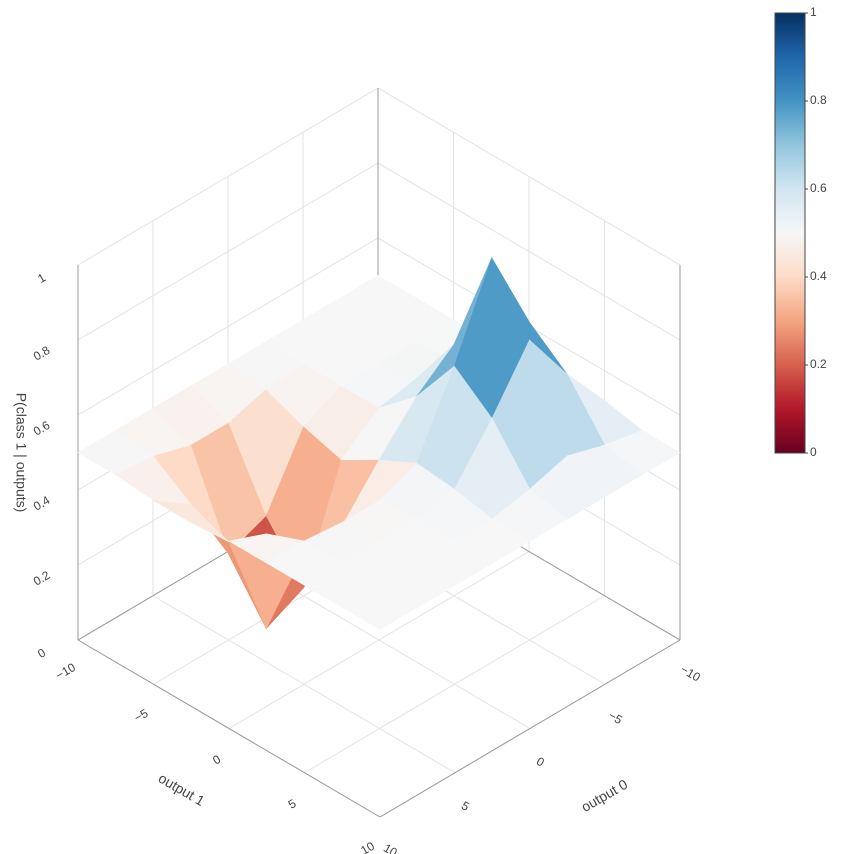  I want to click on z-tick-label: 0, so click(41, 653).